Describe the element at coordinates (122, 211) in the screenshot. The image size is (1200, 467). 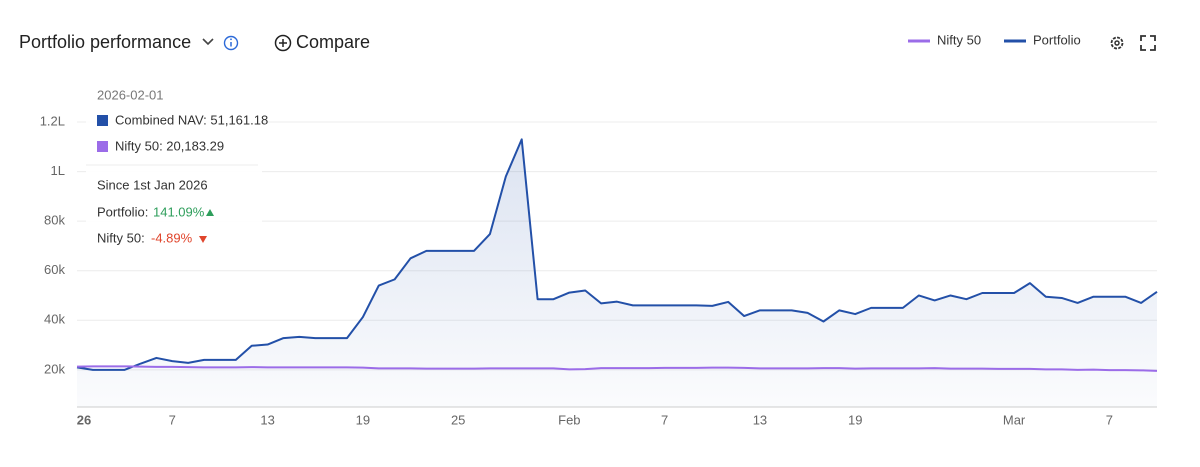
I see `tooltip-change-label: Portfolio:` at that location.